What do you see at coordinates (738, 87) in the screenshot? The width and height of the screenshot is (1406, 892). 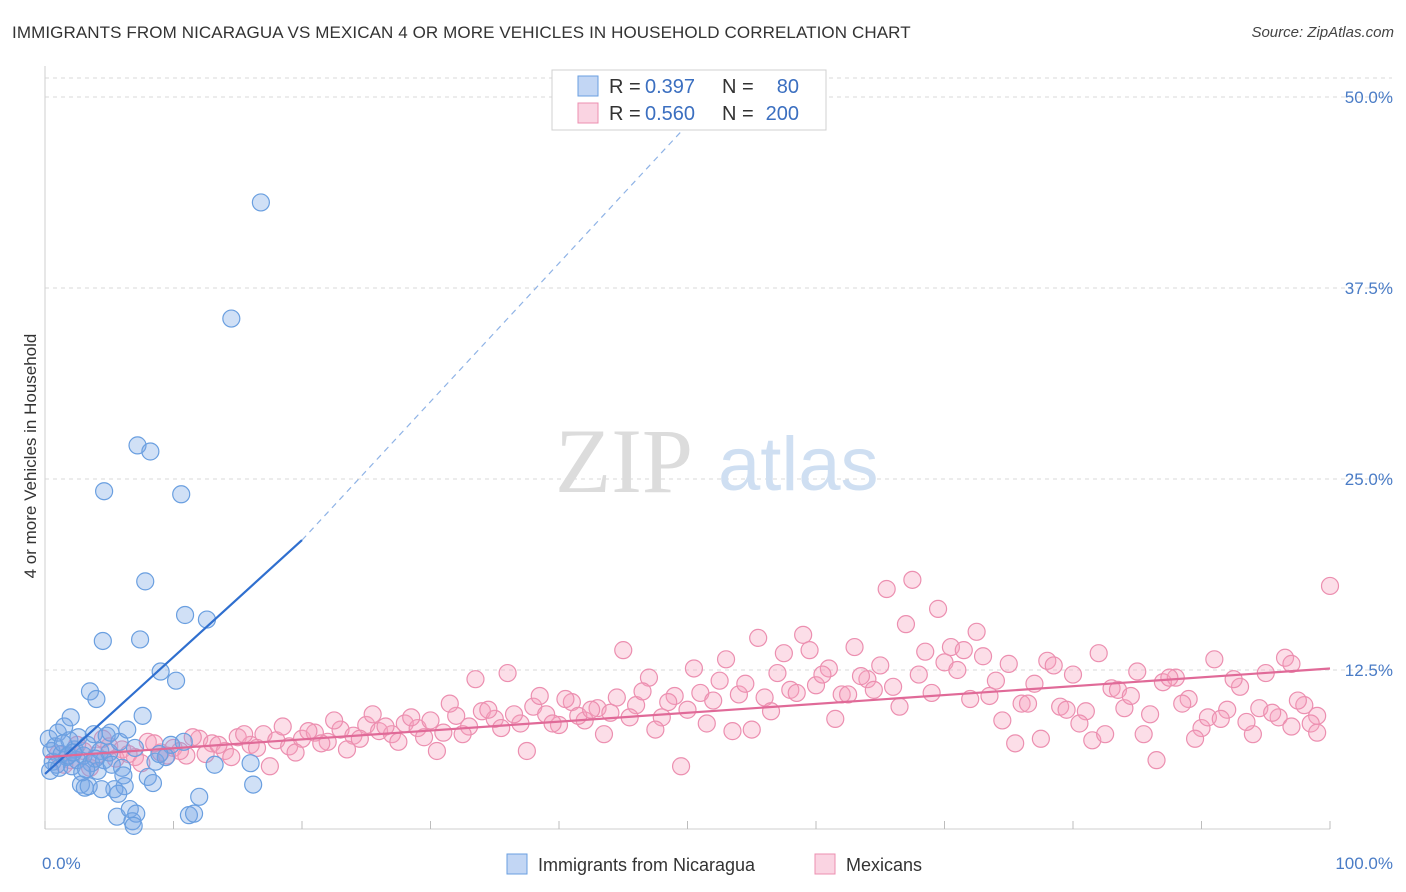 I see `legend-n-label-1: N =` at bounding box center [738, 87].